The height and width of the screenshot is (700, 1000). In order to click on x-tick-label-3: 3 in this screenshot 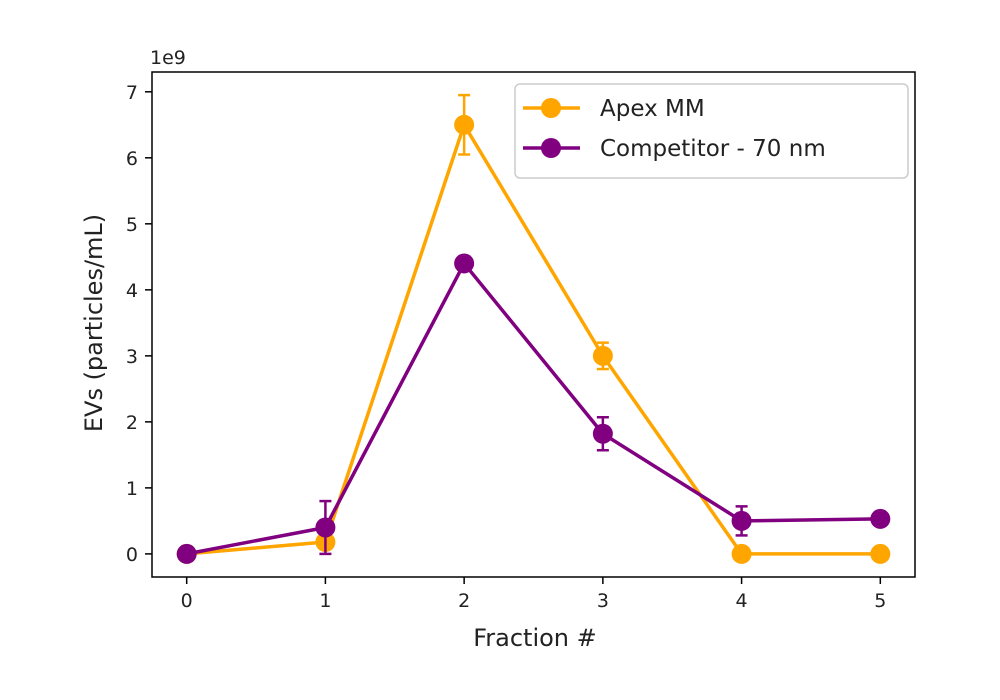, I will do `click(603, 601)`.